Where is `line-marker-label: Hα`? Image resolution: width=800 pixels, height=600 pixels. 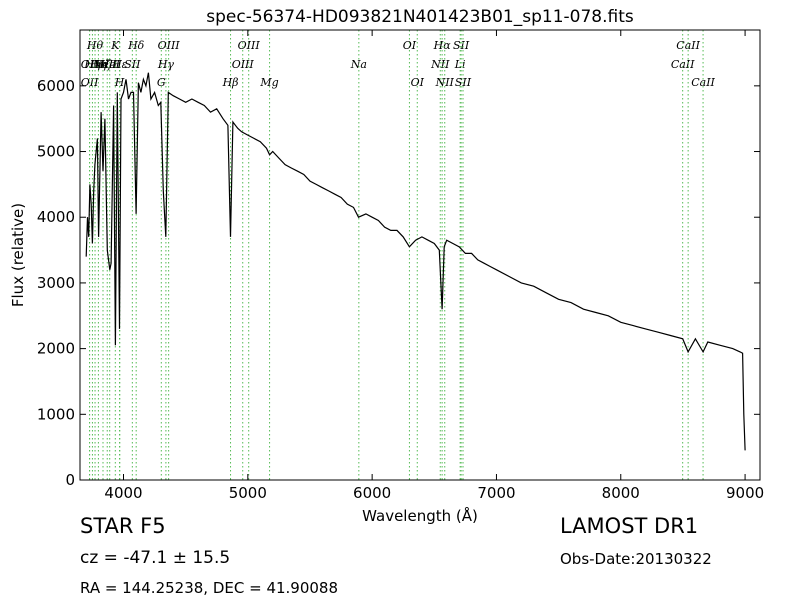 line-marker-label: Hα is located at coordinates (442, 45).